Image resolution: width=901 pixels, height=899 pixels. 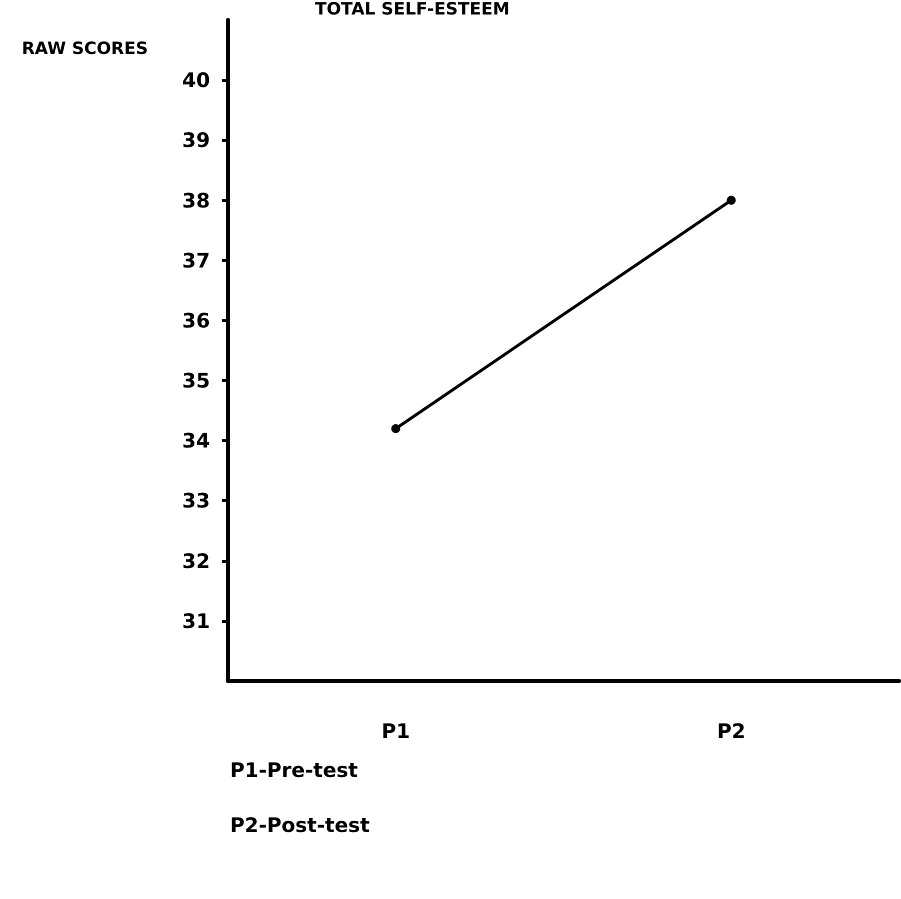 I want to click on chart-title: TOTAL SELF-ESTEEM, so click(x=412, y=10).